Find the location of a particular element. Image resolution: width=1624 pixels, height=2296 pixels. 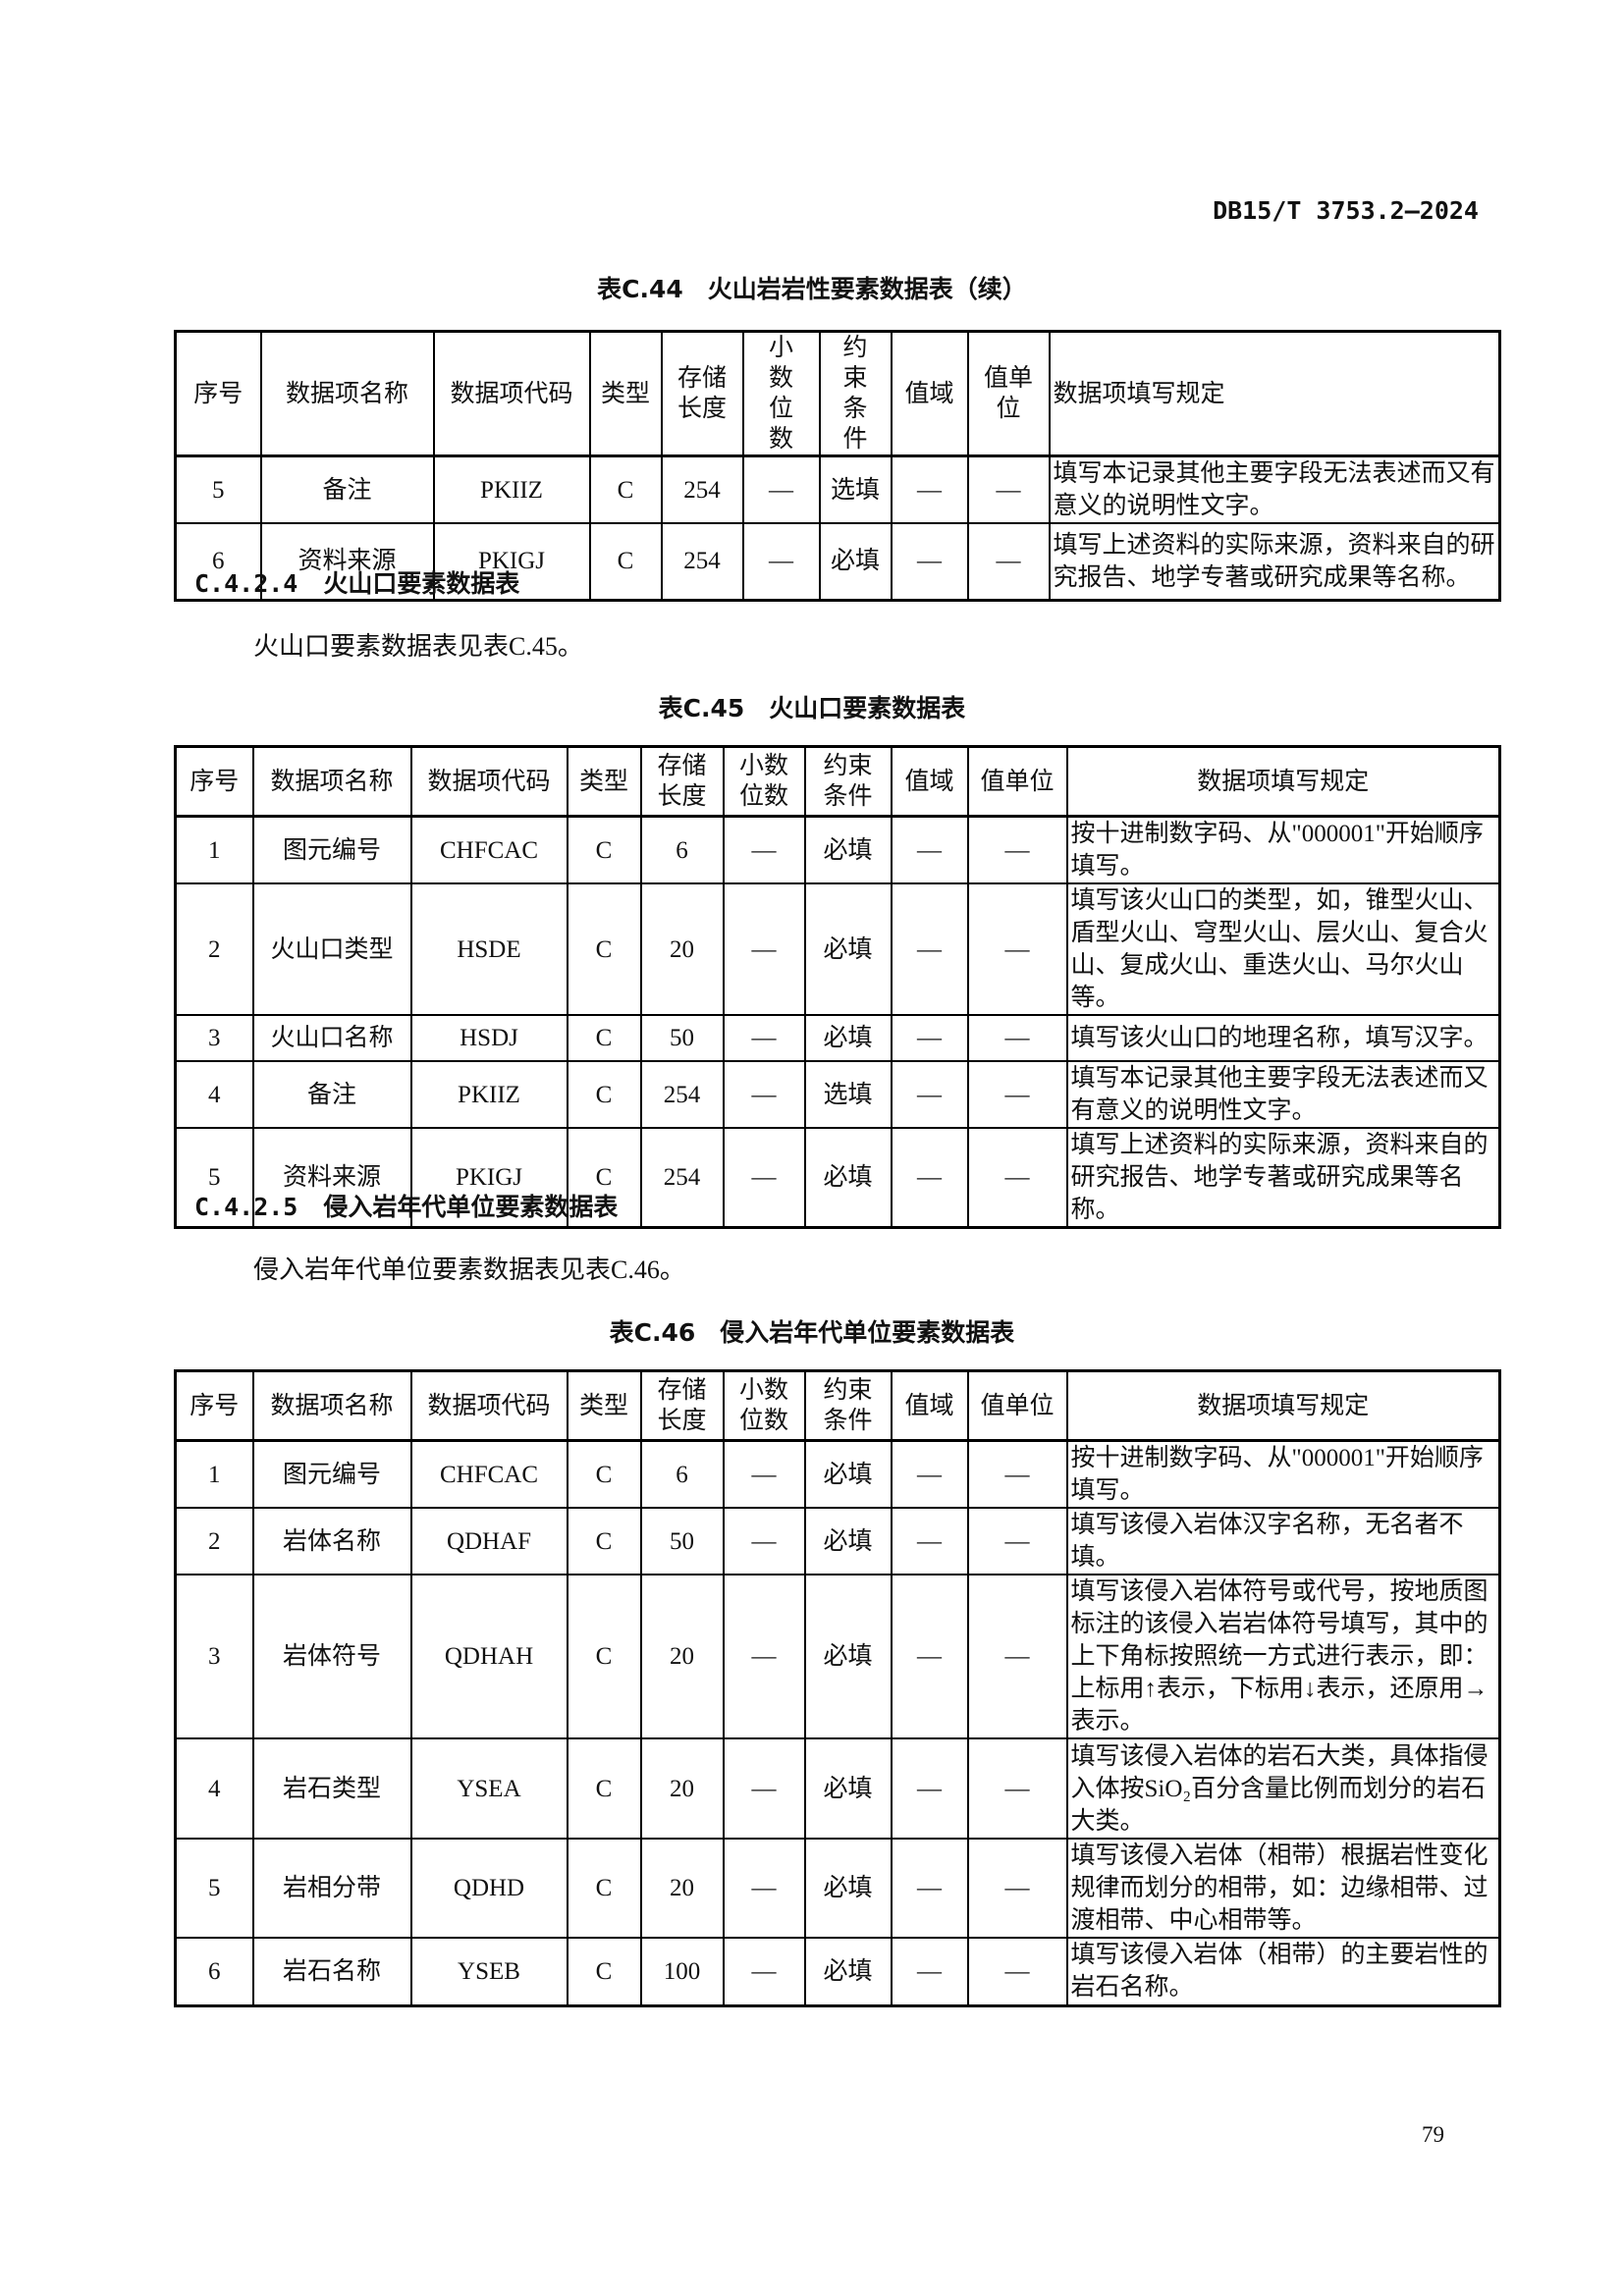

column-header-fill-rule: 数据项填写规定 is located at coordinates (1283, 781).